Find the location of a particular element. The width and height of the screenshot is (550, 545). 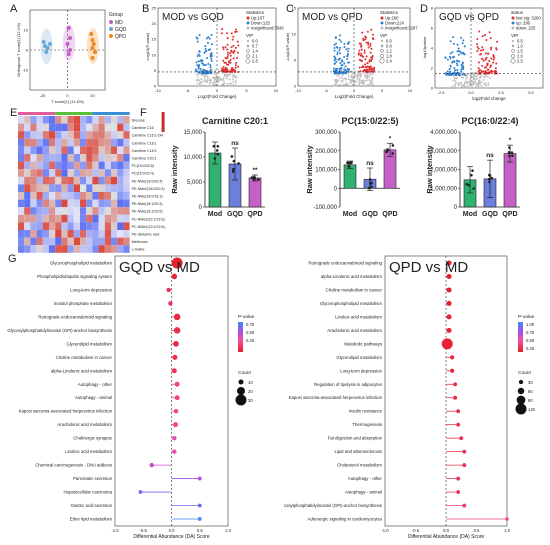

da-plot-title: QPD vs MD is located at coordinates (428, 267).